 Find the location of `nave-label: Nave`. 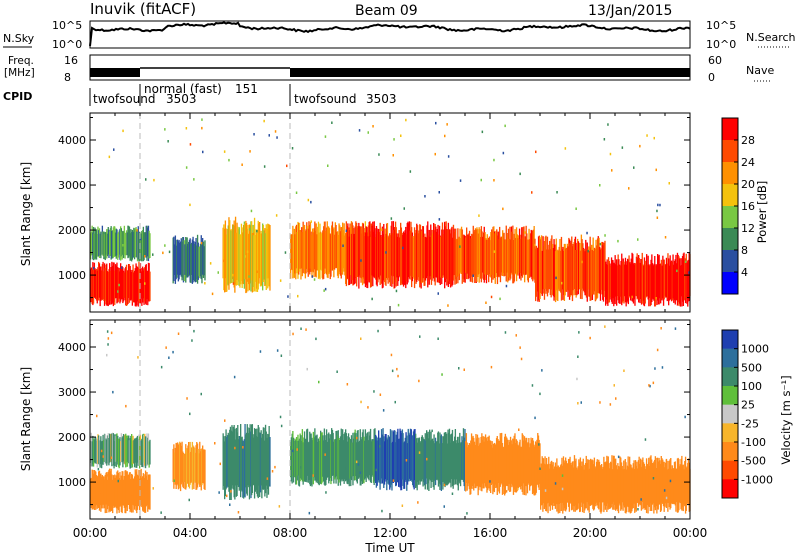

nave-label: Nave is located at coordinates (760, 70).